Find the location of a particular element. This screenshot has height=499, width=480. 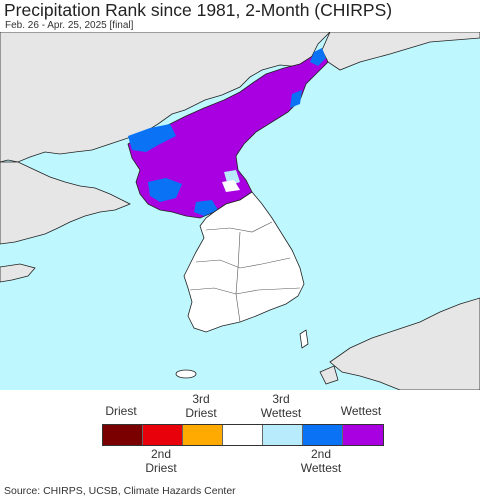

legend-label-2nd-wettest: 2nd Wettest is located at coordinates (321, 461).